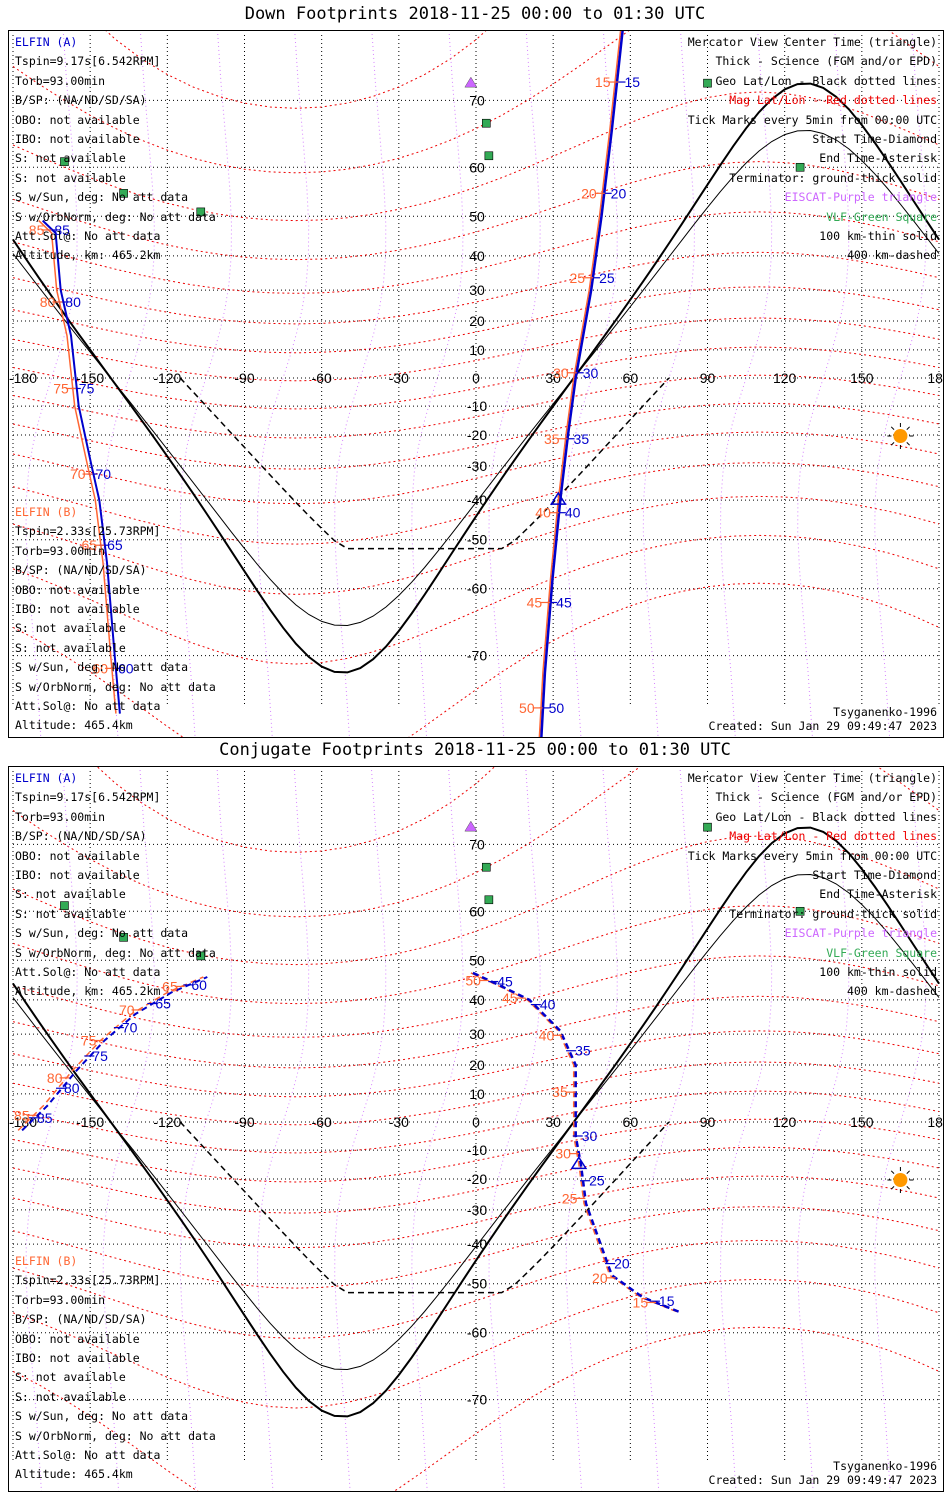 This screenshot has height=1500, width=950. Describe the element at coordinates (812, 855) in the screenshot. I see `legend-ticks: Tick Marks every 5min from 00:00 UTC` at that location.